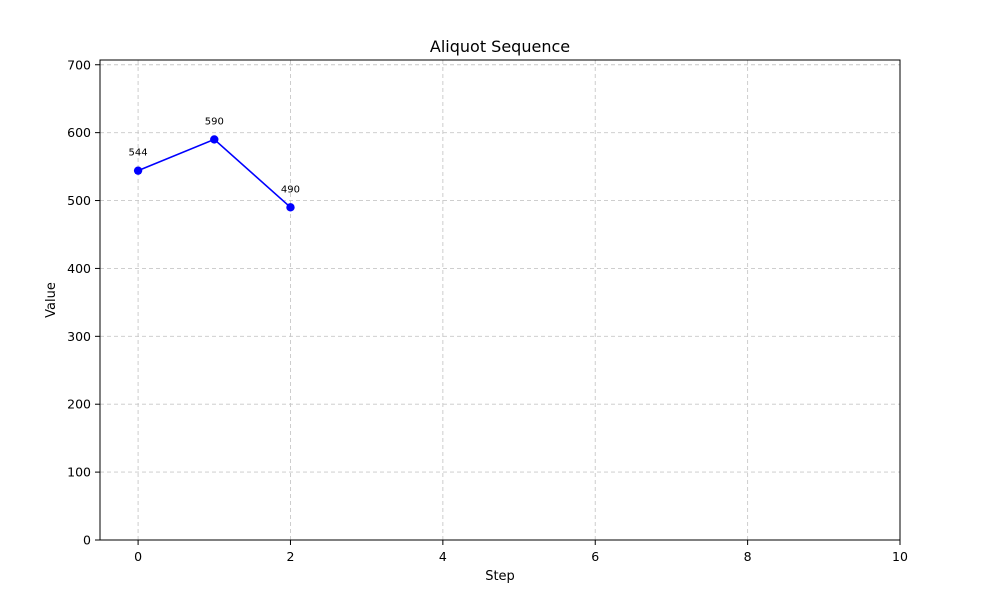 The height and width of the screenshot is (600, 1000). Describe the element at coordinates (79, 132) in the screenshot. I see `y-tick-label: 600` at that location.